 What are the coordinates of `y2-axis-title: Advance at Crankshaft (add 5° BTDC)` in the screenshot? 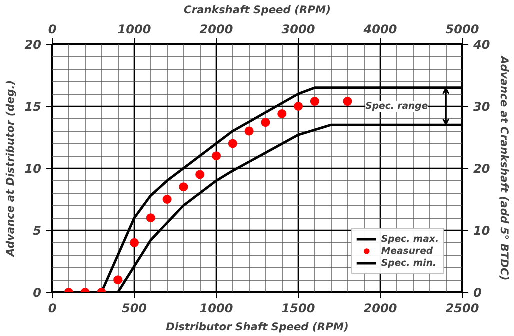 It's located at (505, 168).